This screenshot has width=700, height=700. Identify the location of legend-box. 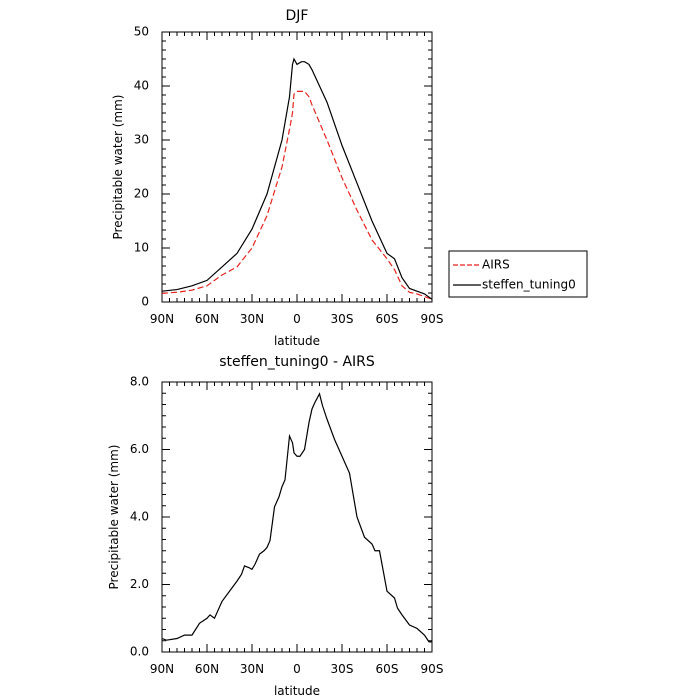
(518, 274).